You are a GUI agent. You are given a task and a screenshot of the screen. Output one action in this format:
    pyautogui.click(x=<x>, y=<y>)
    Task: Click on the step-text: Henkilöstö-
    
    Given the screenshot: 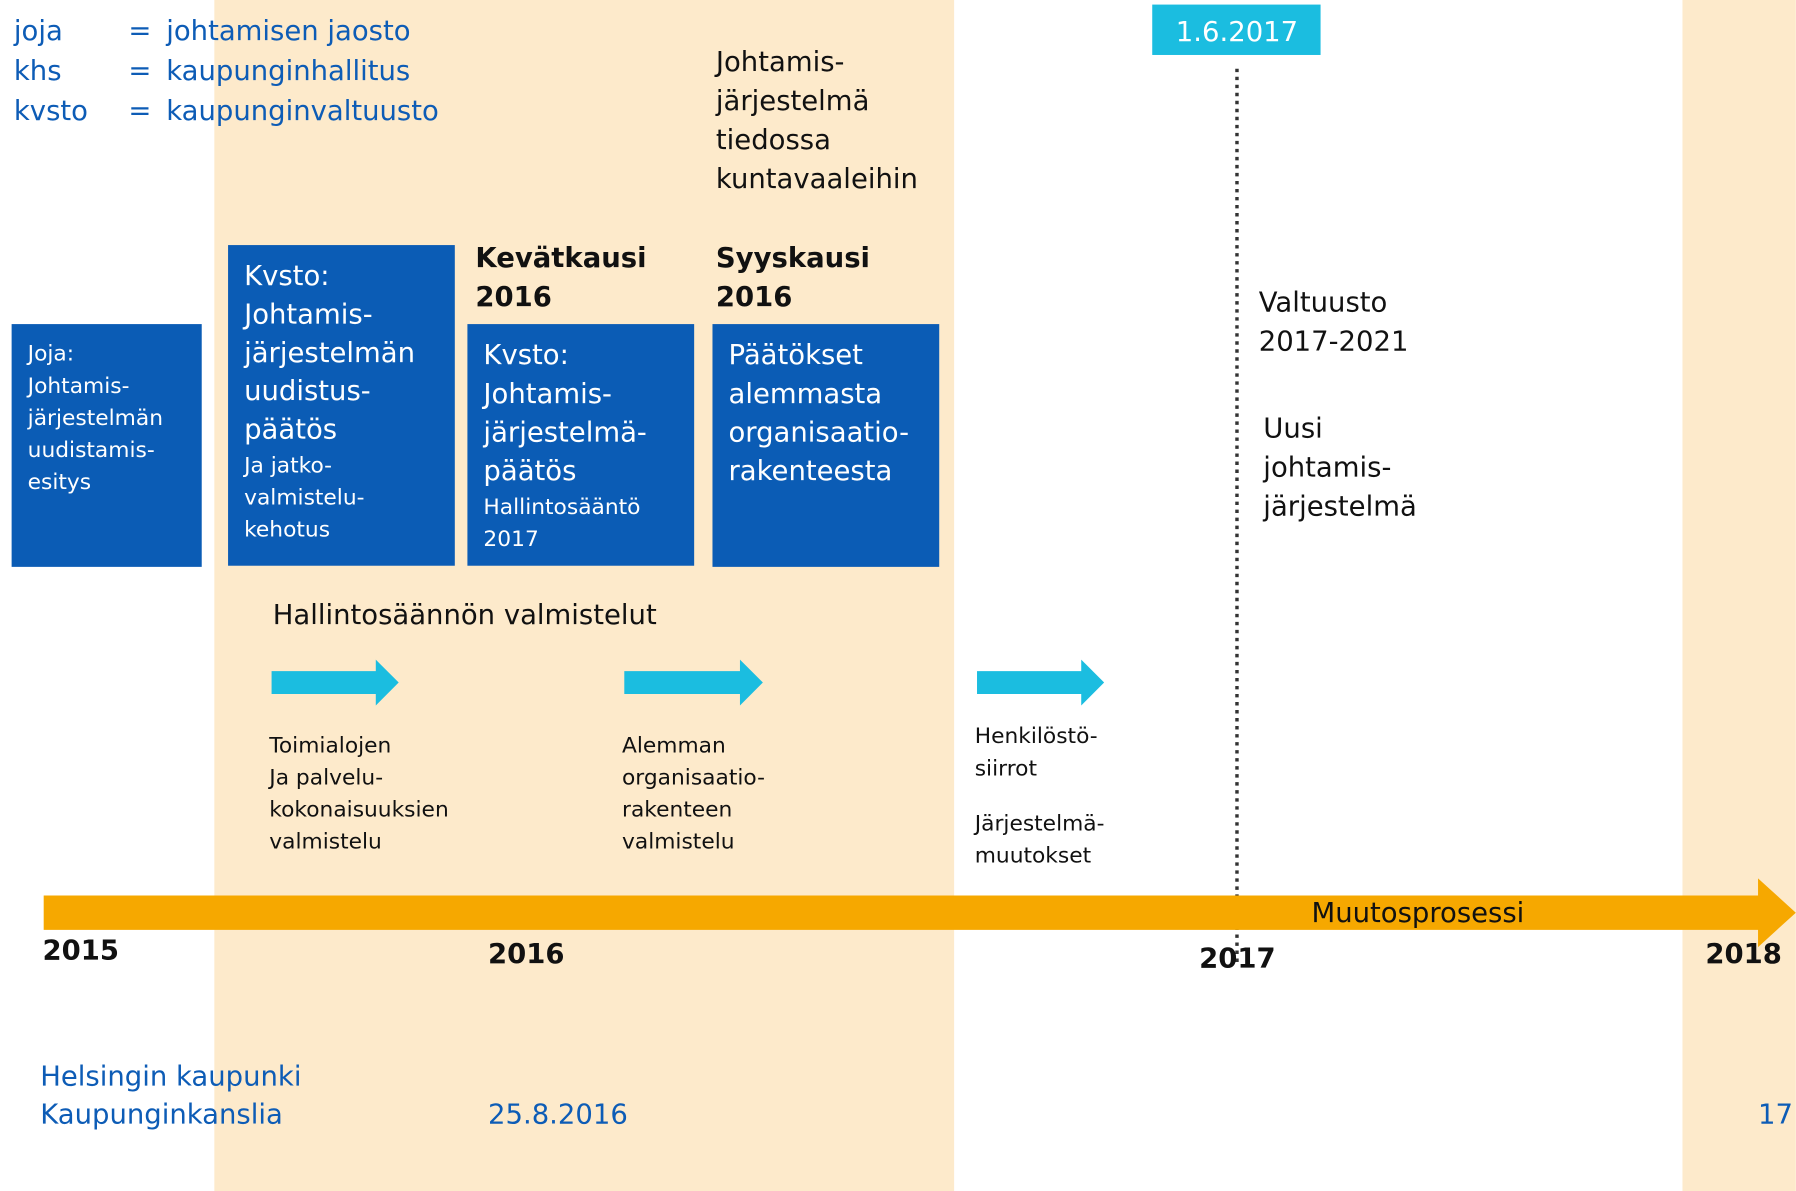 What is the action you would take?
    pyautogui.click(x=1036, y=736)
    